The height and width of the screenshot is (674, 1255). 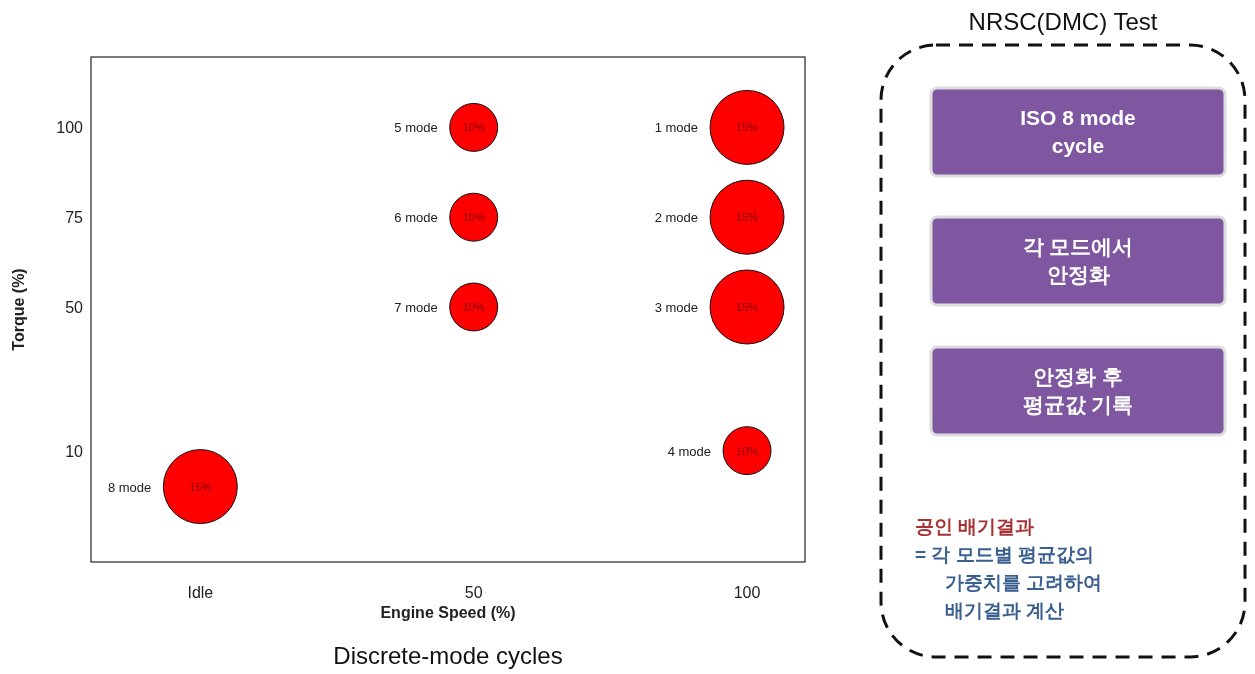 What do you see at coordinates (416, 307) in the screenshot?
I see `annotation: 7 mode` at bounding box center [416, 307].